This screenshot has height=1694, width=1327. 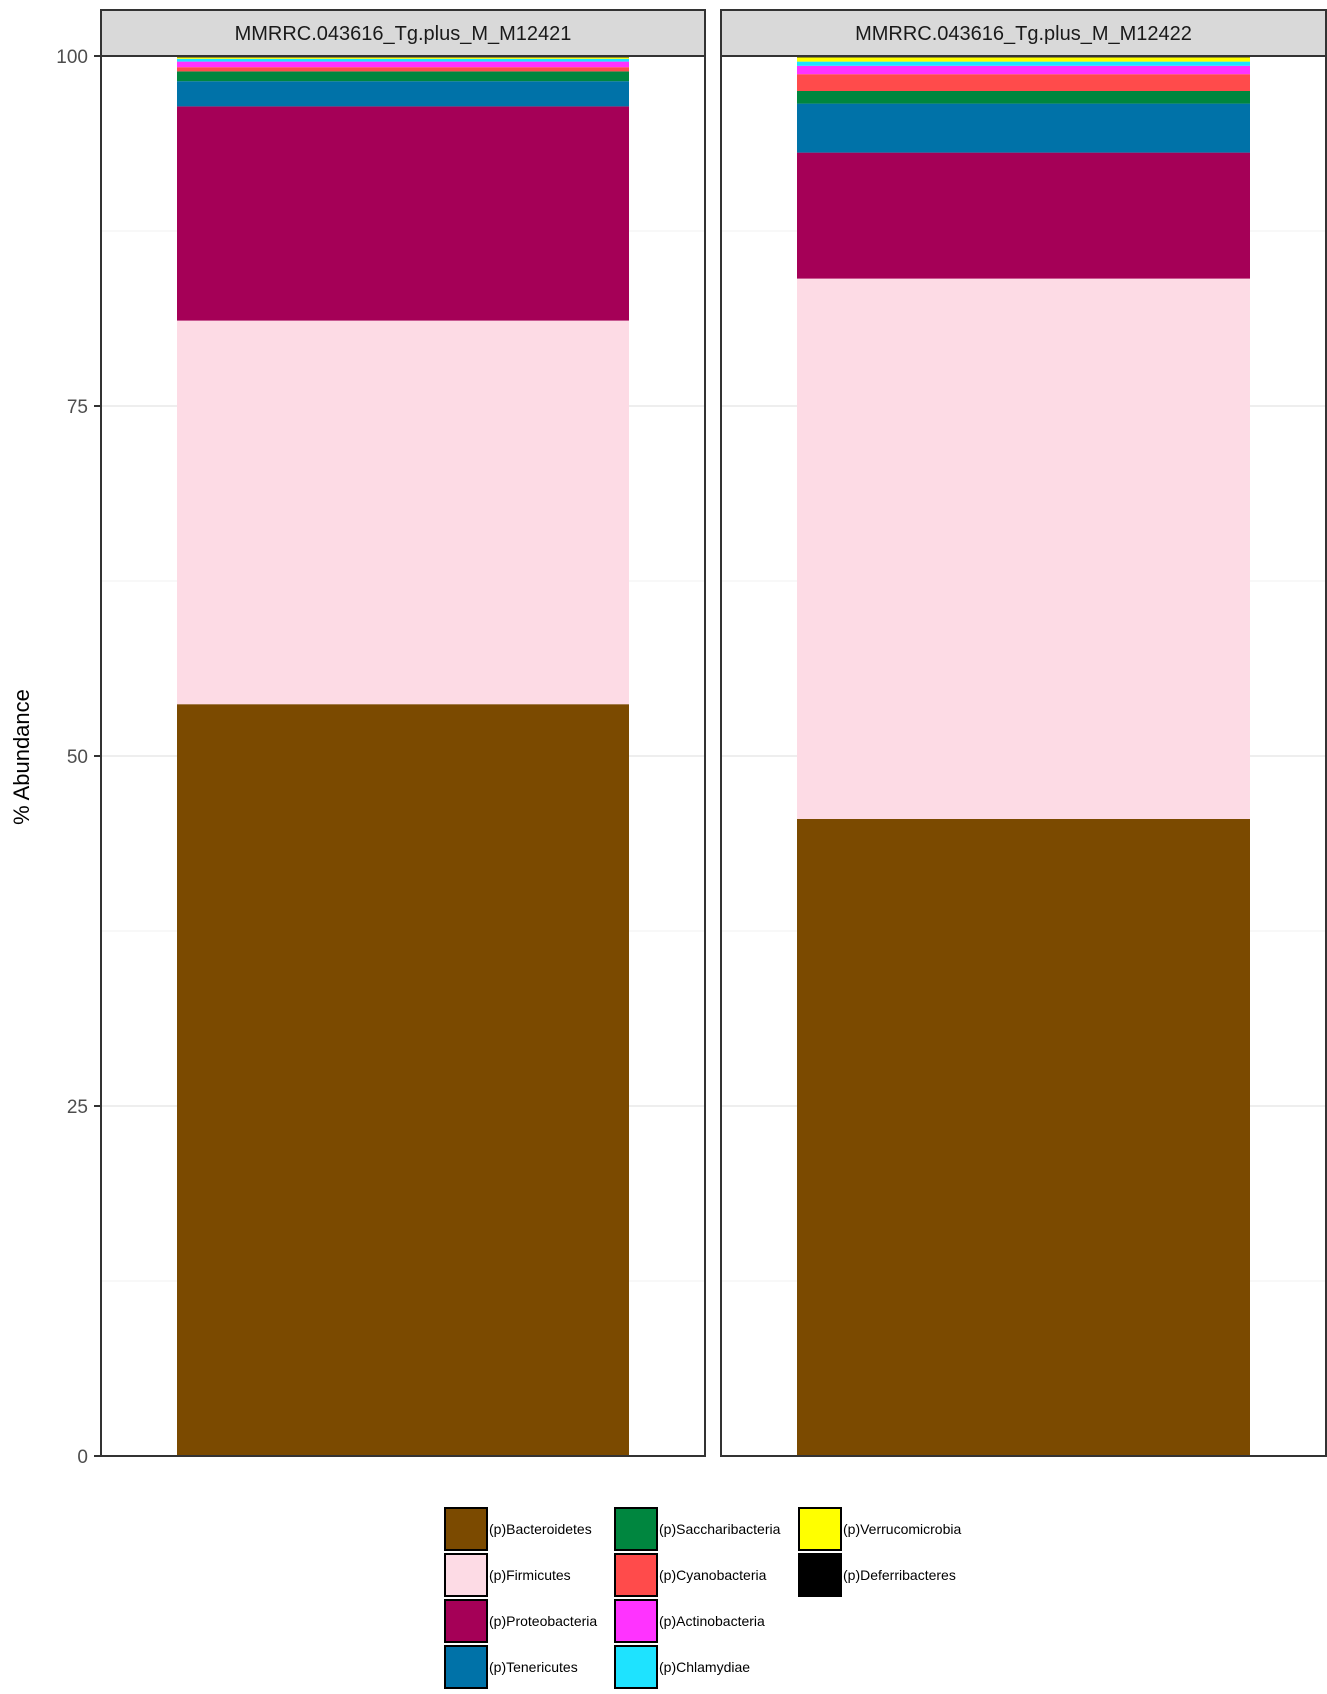 I want to click on legend-item: (p)Proteobacteria, so click(x=520, y=1621).